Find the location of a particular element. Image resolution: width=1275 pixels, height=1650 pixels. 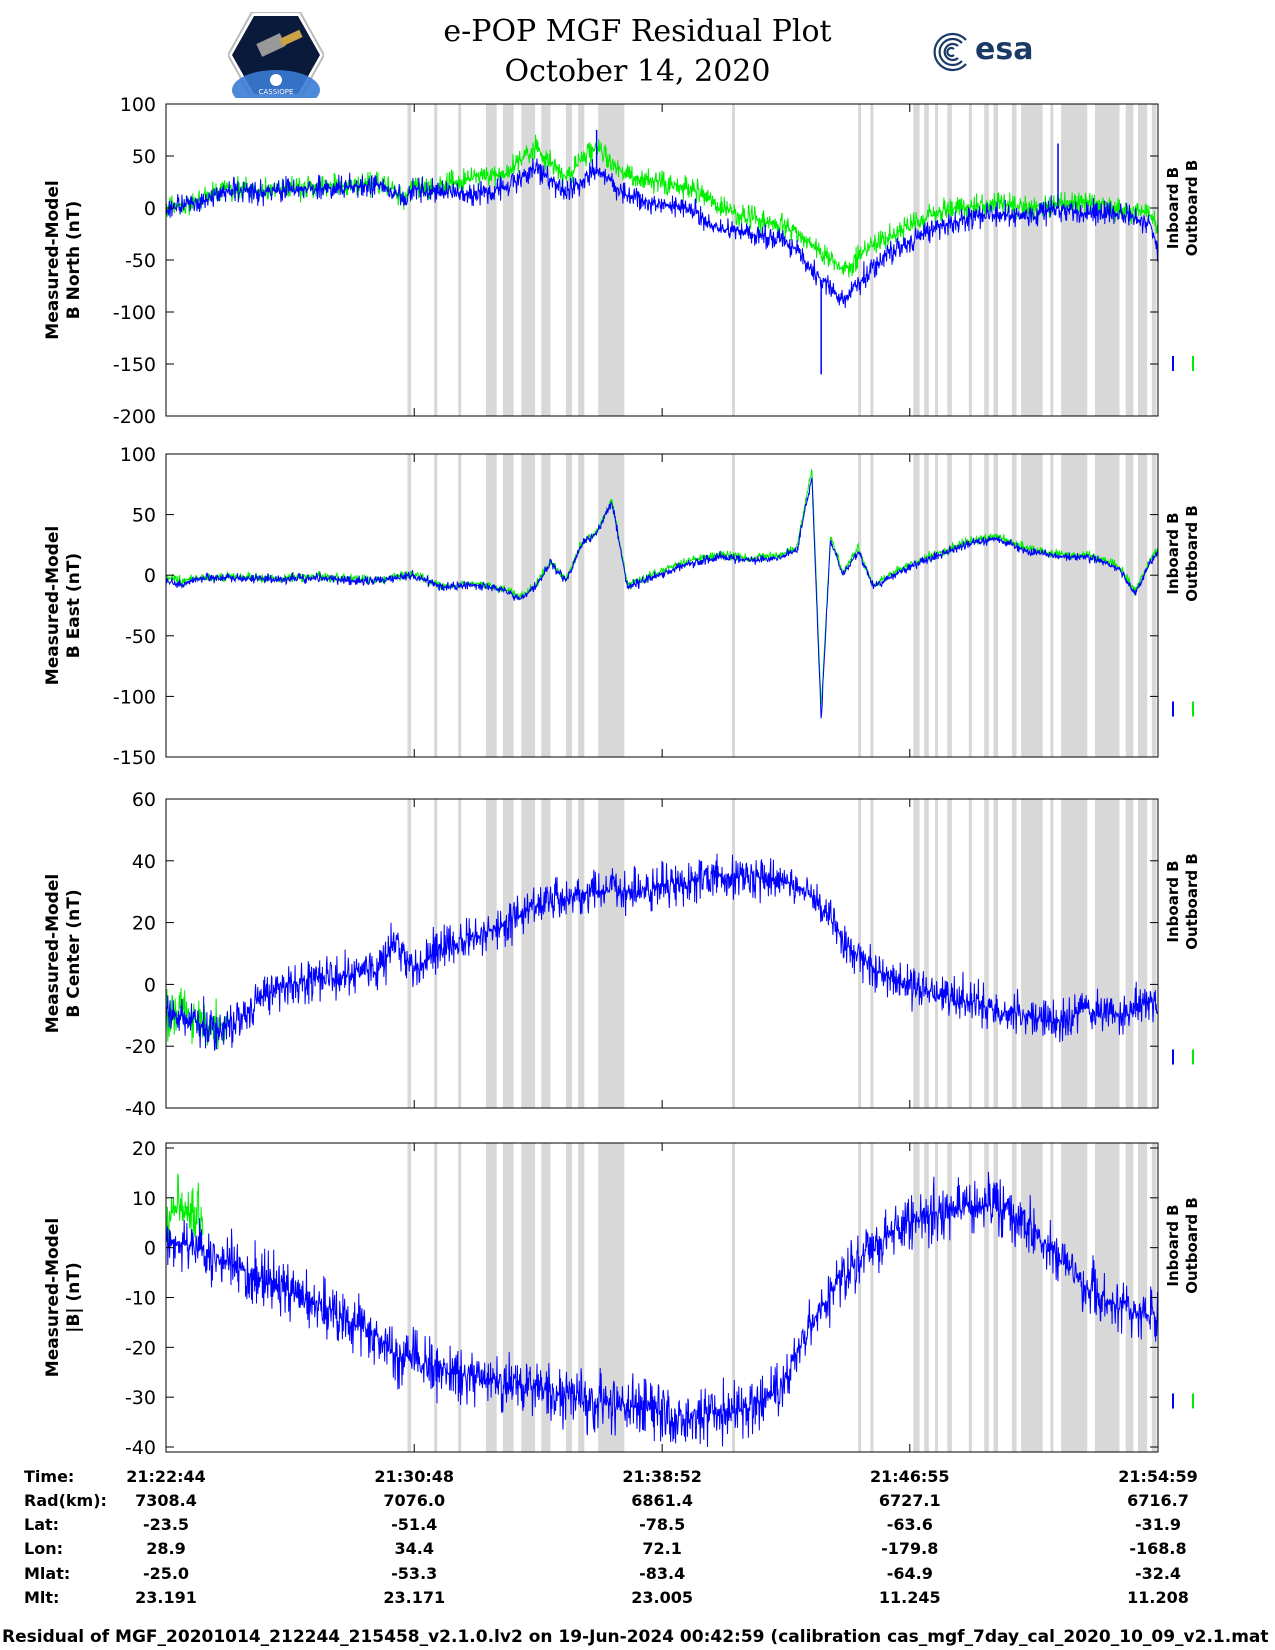

plot-title-line2: October 14, 2020 is located at coordinates (637, 71).